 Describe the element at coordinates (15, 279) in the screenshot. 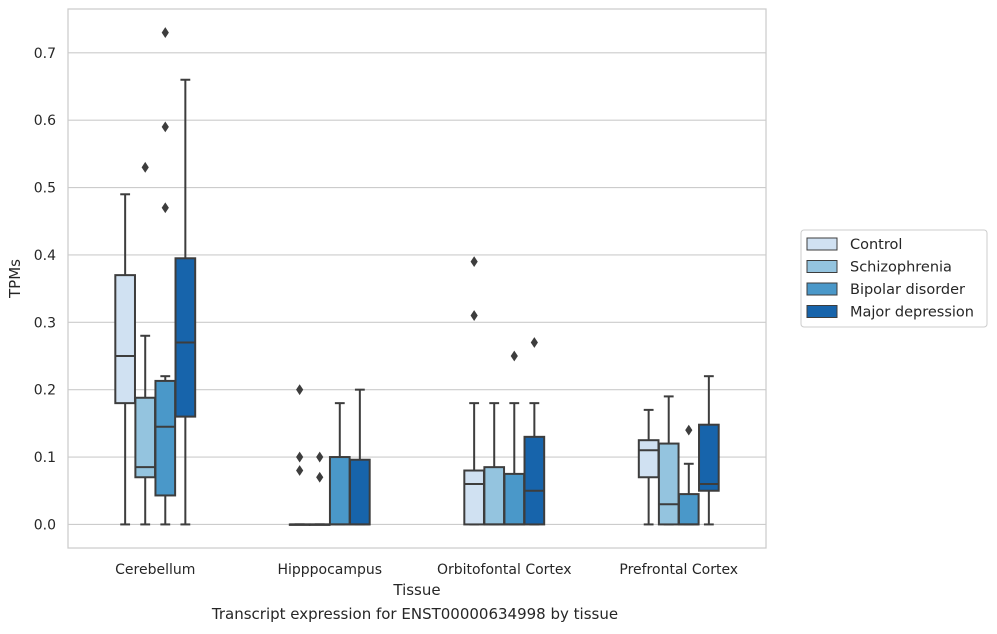

I see `y-axis-label: TPMs` at that location.